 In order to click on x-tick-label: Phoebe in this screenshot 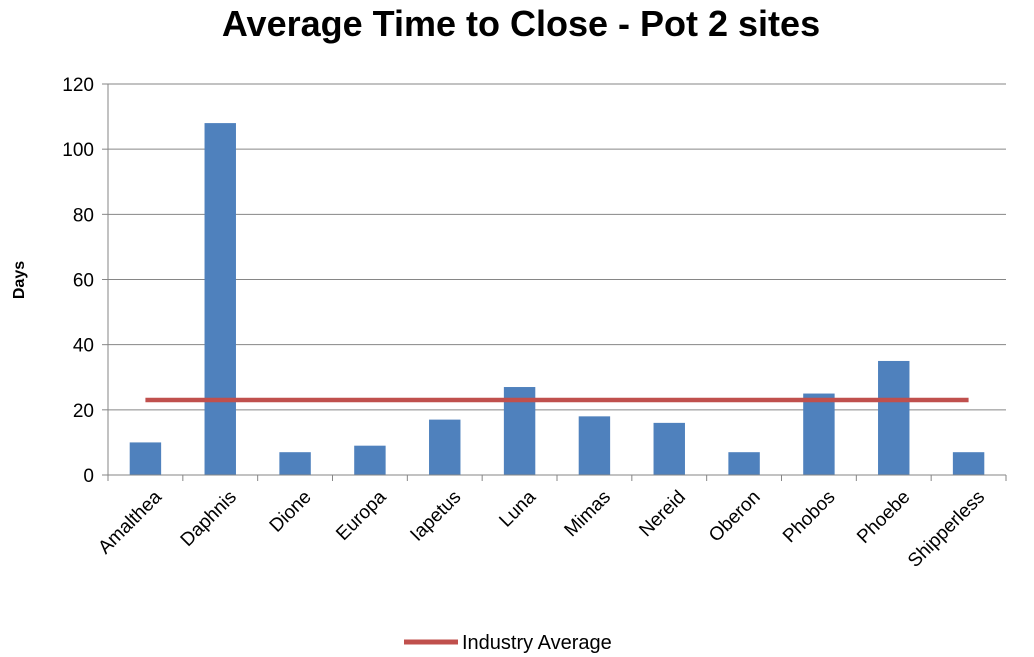, I will do `click(883, 517)`.